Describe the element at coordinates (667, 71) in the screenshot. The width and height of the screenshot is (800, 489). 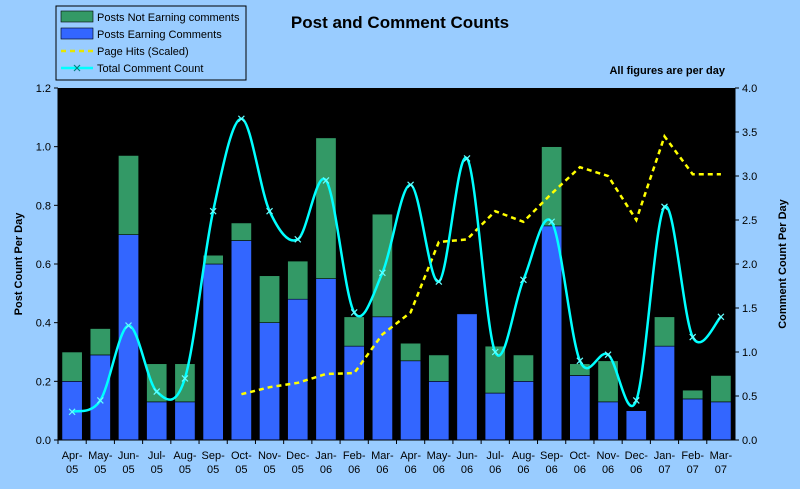
I see `chart-subtitle: All figures are per day` at that location.